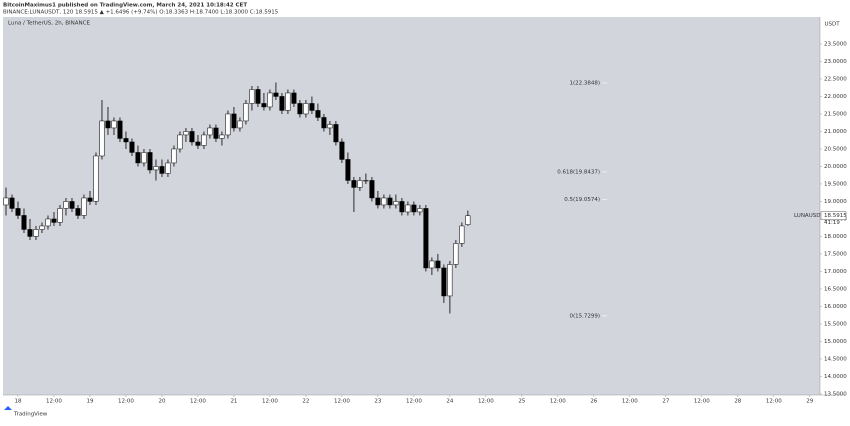 Image resolution: width=850 pixels, height=426 pixels. I want to click on price-tag-label: 18.5915, so click(835, 216).